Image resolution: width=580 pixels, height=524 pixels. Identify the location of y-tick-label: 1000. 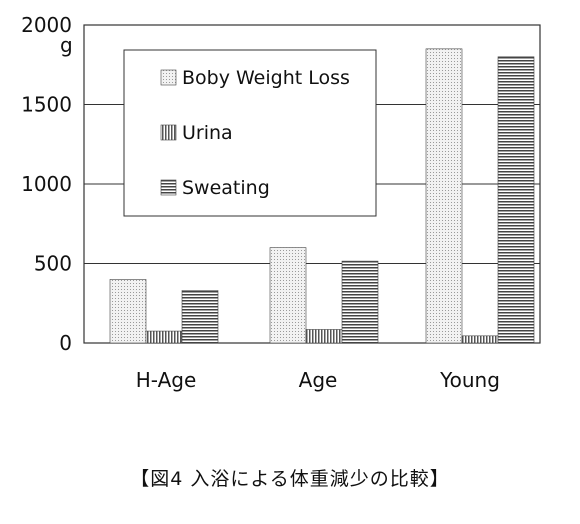
(46, 184).